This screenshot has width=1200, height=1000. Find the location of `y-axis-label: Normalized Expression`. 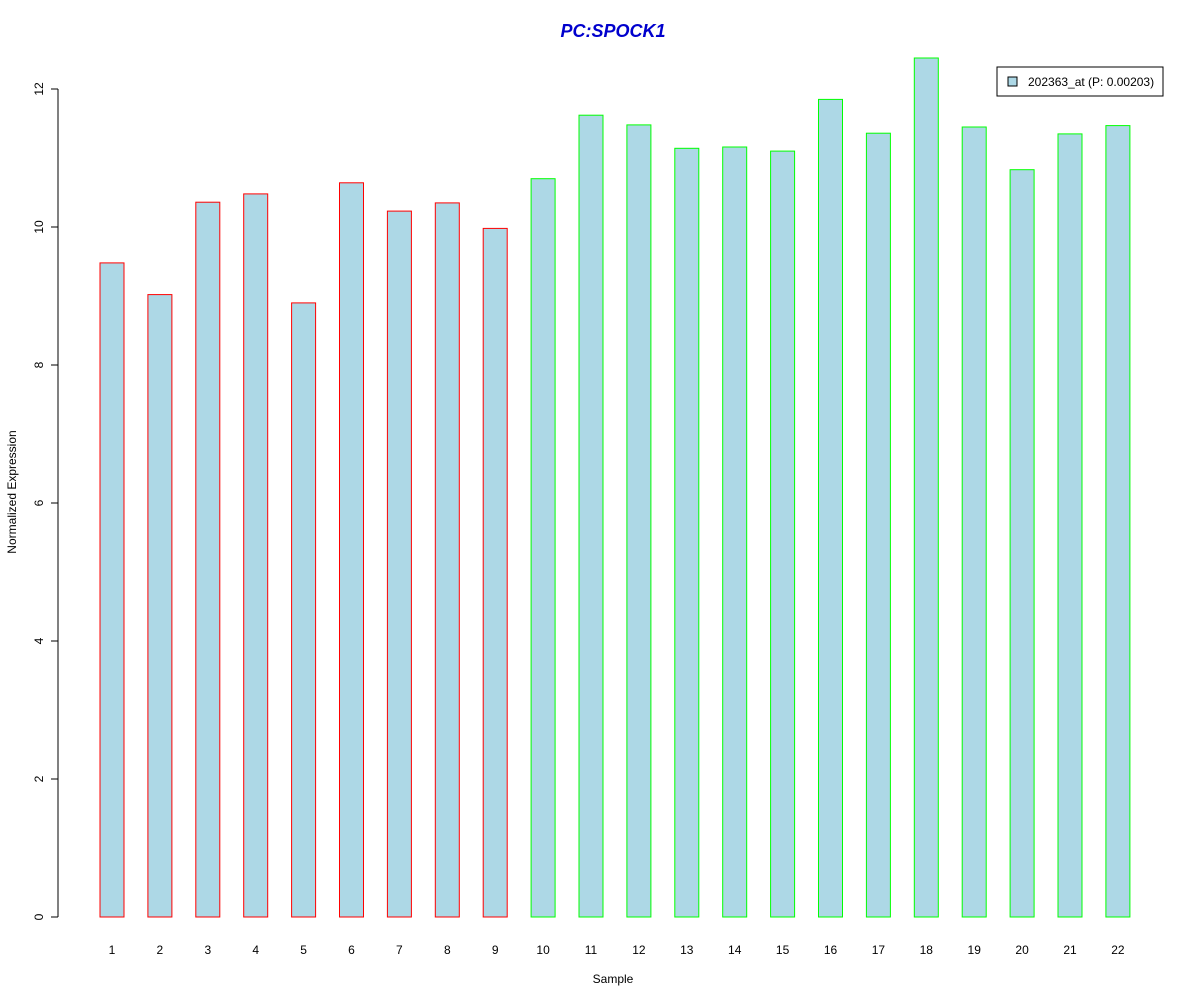

y-axis-label: Normalized Expression is located at coordinates (12, 491).